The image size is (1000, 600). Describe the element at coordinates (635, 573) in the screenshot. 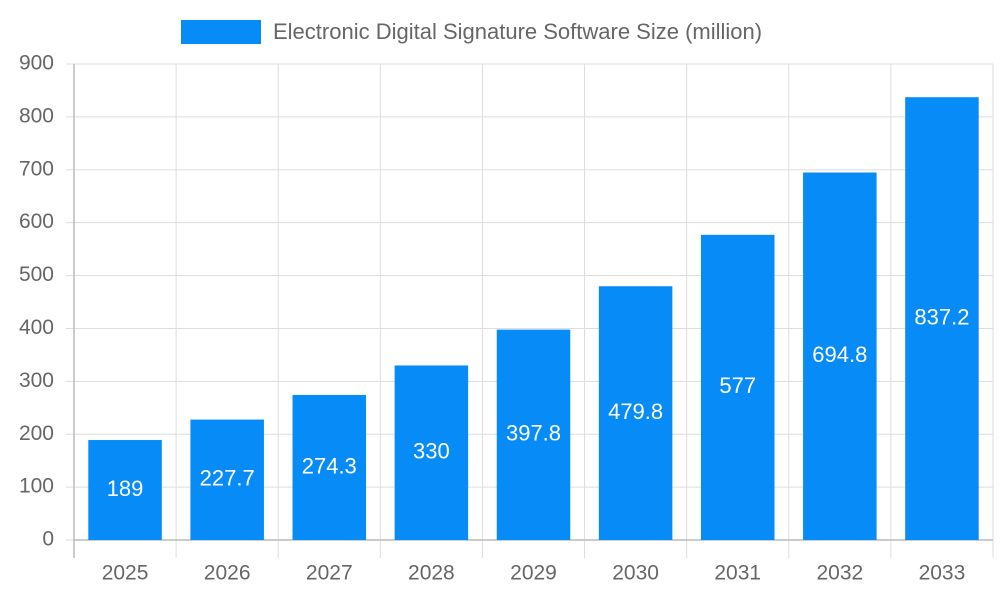

I see `x-tick-label: 2030` at that location.